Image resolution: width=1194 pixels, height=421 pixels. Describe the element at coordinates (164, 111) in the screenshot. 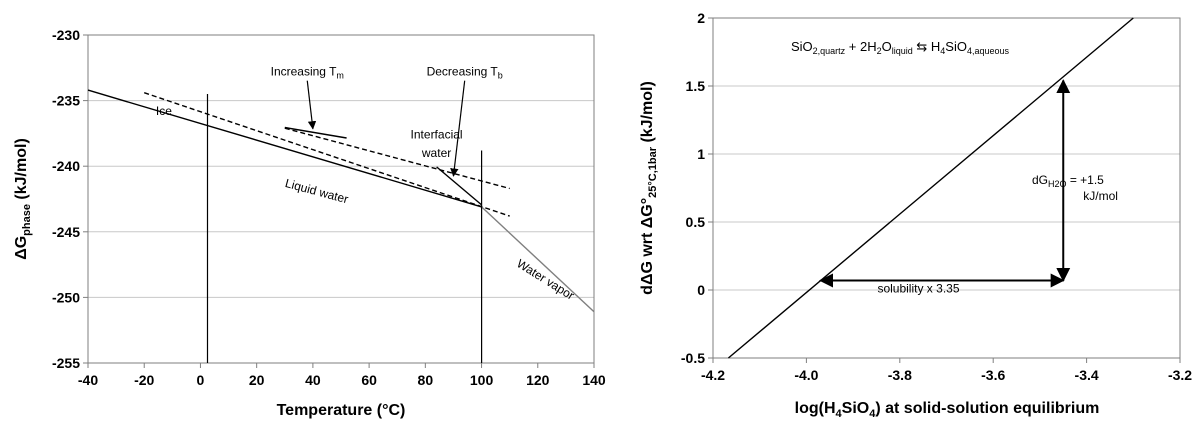

I see `annotation: Ice` at that location.